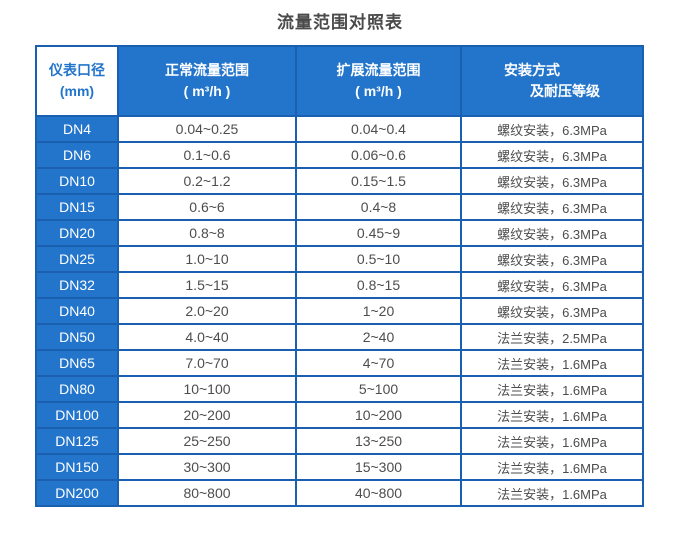  What do you see at coordinates (207, 81) in the screenshot?
I see `header-normal-range: 正常流量范围 ( m³/h )` at bounding box center [207, 81].